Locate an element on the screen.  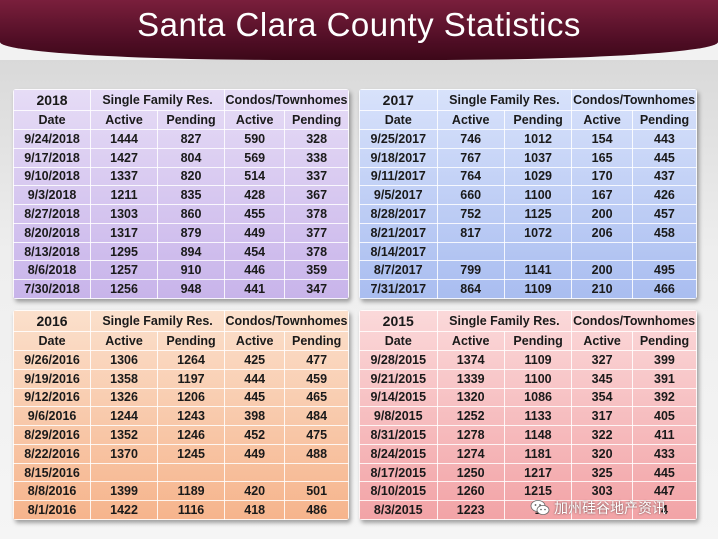
sfr-active-cell: 1320 is located at coordinates (470, 397).